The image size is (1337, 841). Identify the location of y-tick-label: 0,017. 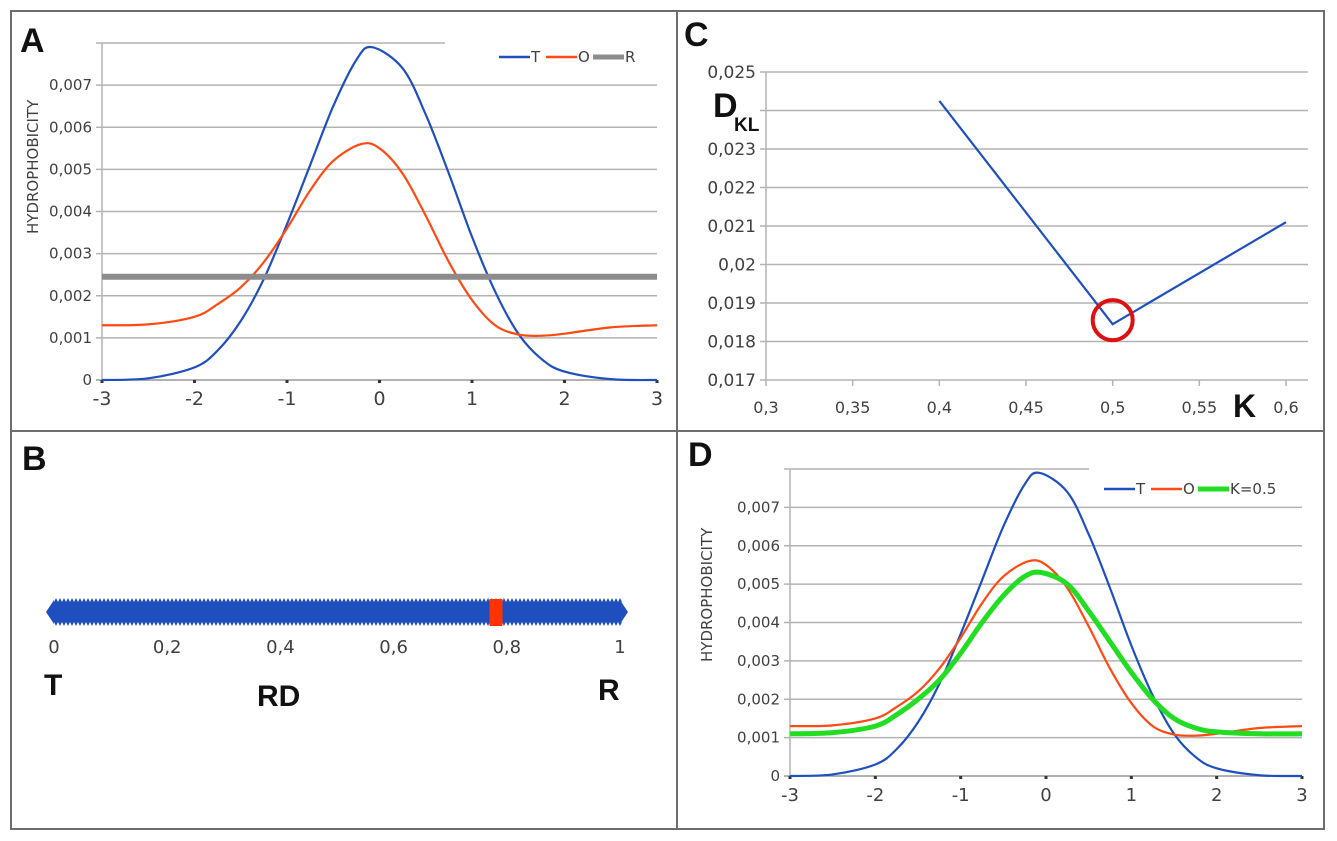
(731, 381).